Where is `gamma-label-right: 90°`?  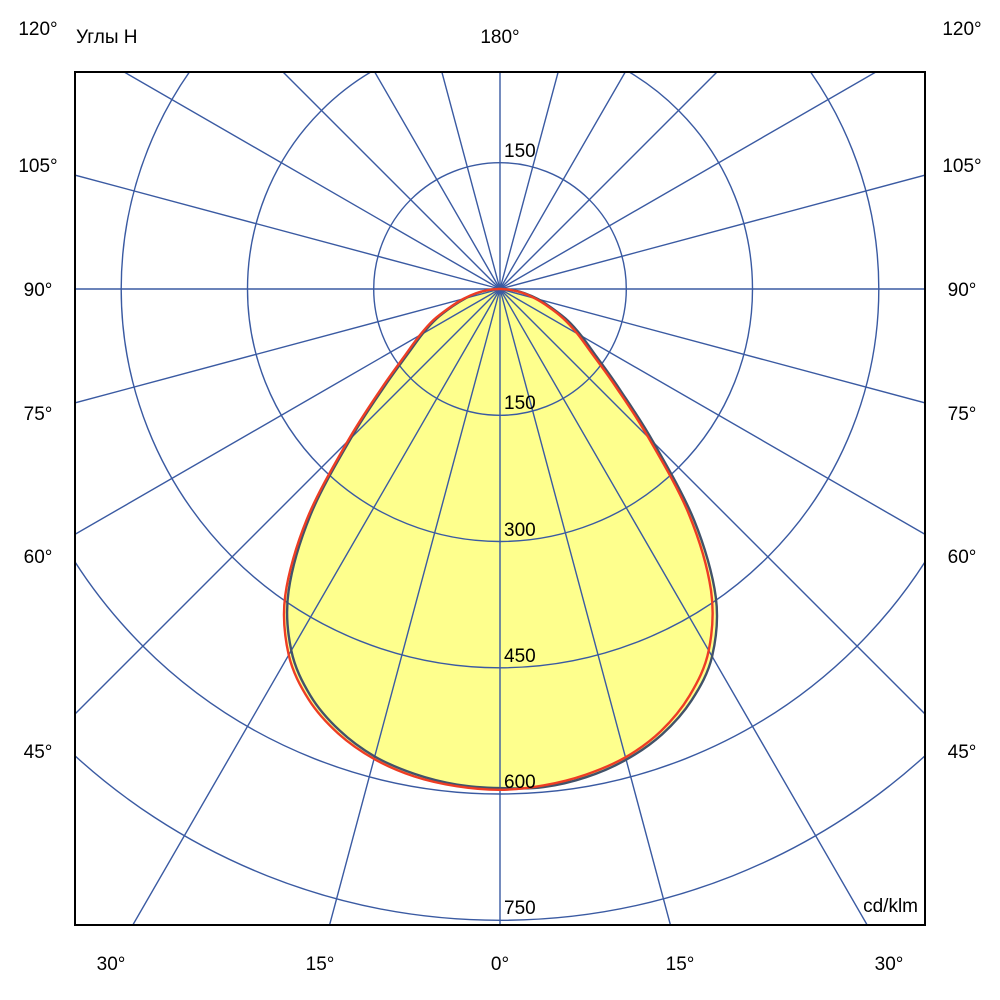
gamma-label-right: 90° is located at coordinates (962, 290).